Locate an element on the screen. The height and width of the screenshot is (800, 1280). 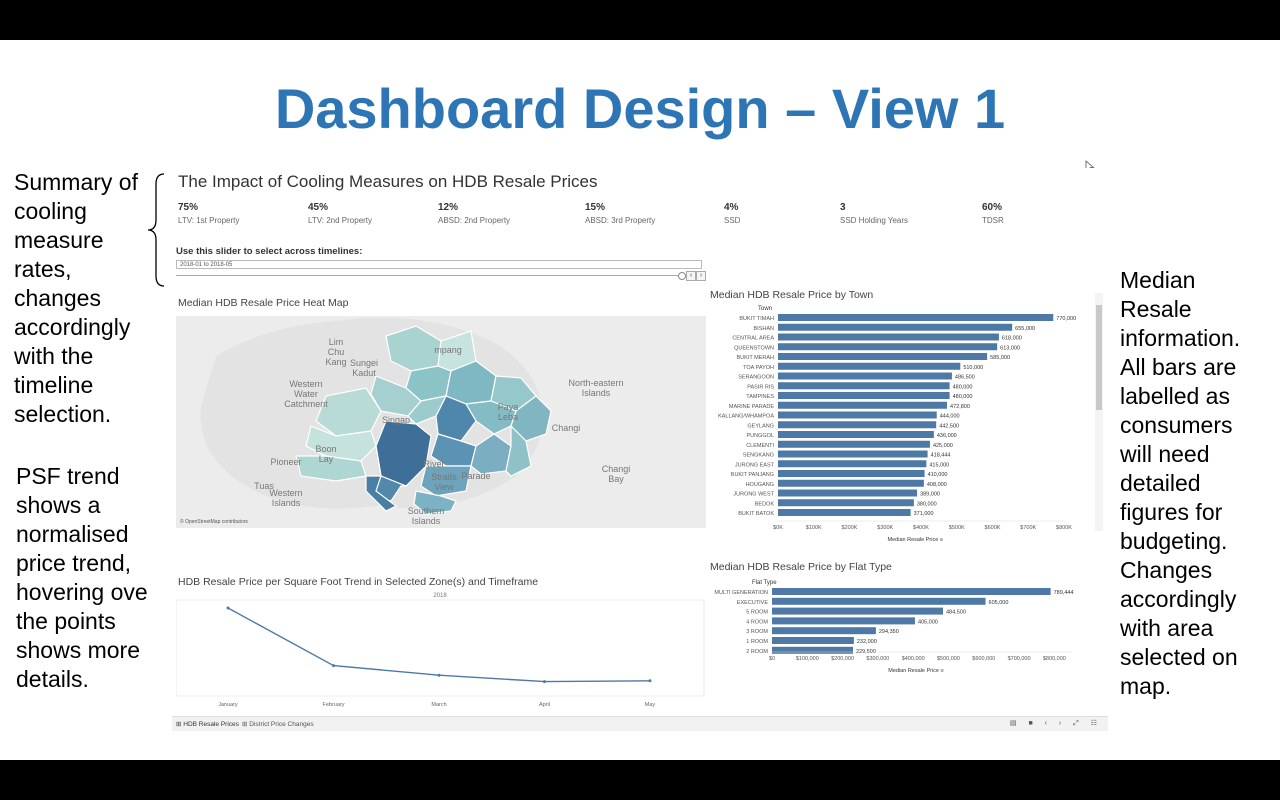
map-place-label: Straits View is located at coordinates (444, 482).